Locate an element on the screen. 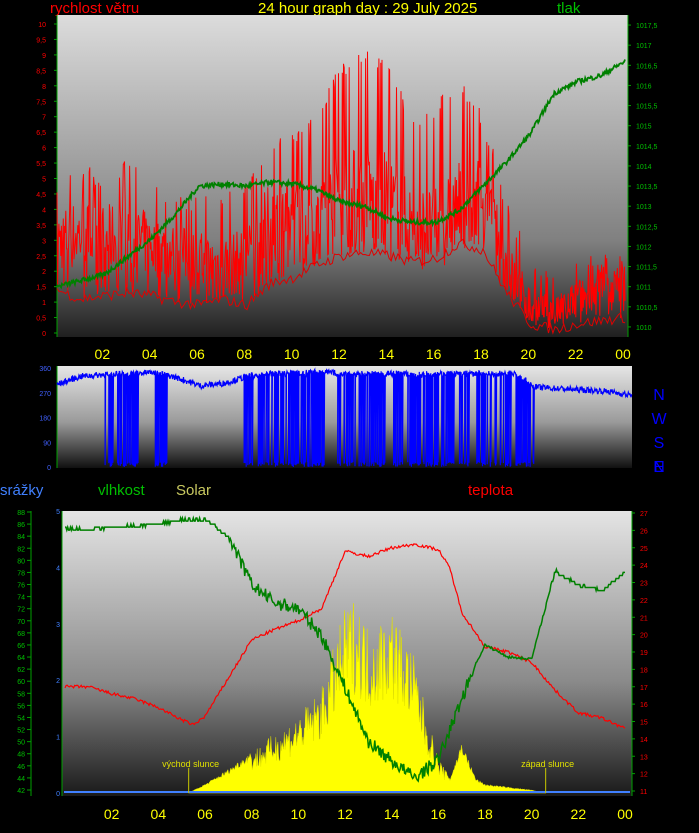 The image size is (699, 833). wind-tick-label: 8 is located at coordinates (44, 87).